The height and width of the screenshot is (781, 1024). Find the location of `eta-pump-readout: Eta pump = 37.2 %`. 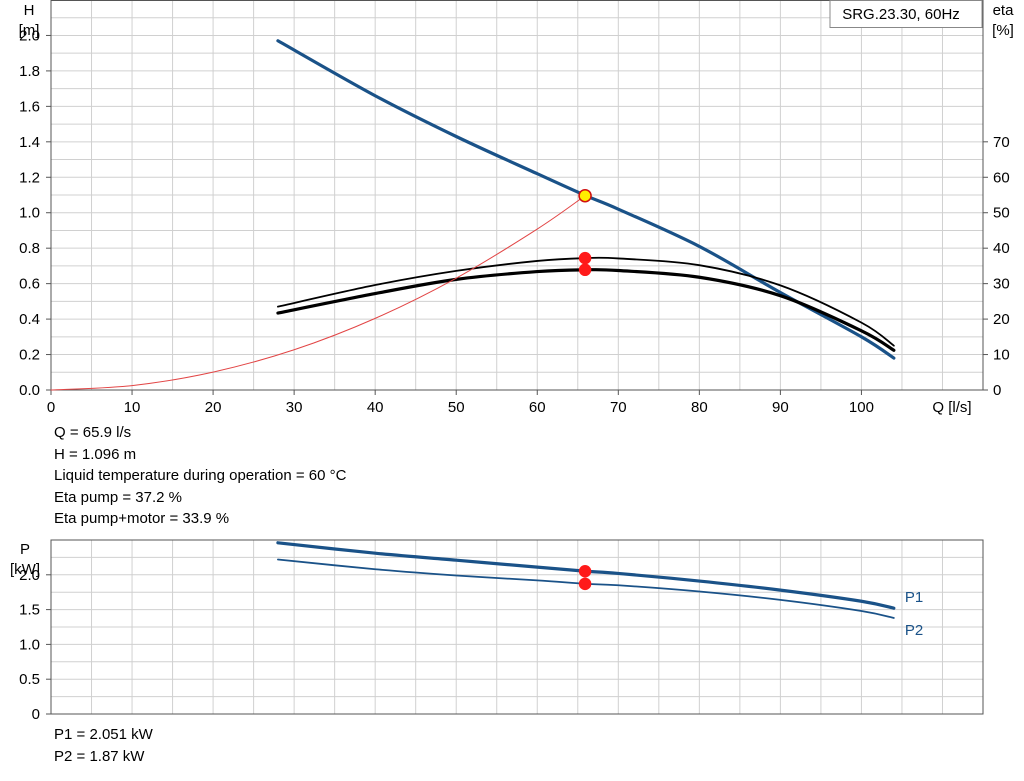

eta-pump-readout: Eta pump = 37.2 % is located at coordinates (118, 497).